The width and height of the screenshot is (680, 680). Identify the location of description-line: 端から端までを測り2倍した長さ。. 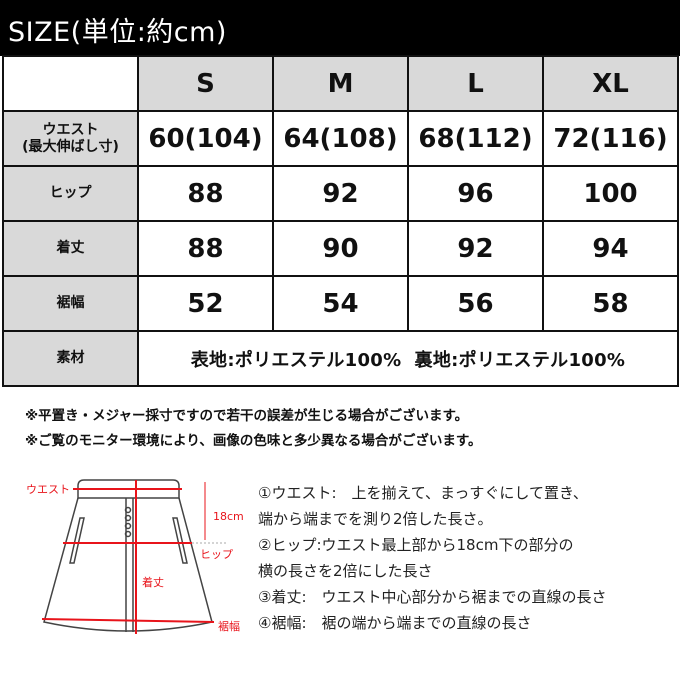
(375, 519).